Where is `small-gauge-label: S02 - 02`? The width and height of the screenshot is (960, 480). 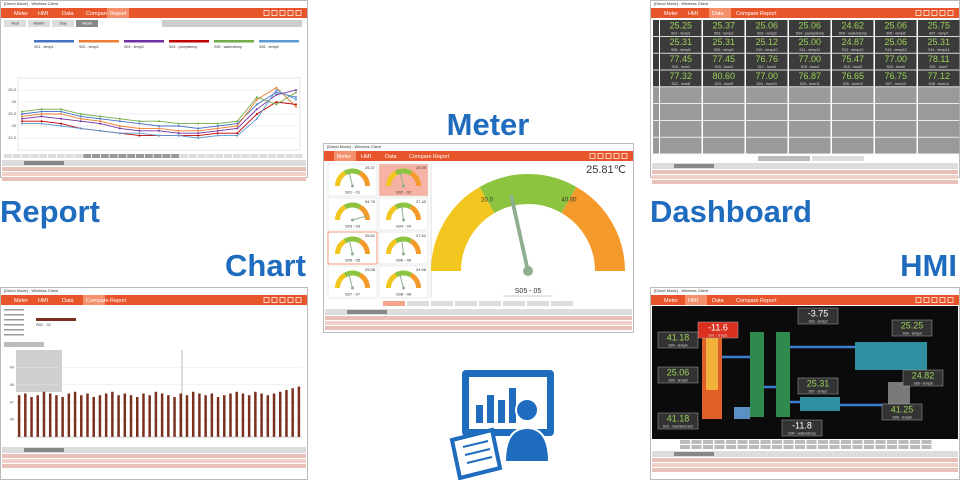 small-gauge-label: S02 - 02 is located at coordinates (404, 192).